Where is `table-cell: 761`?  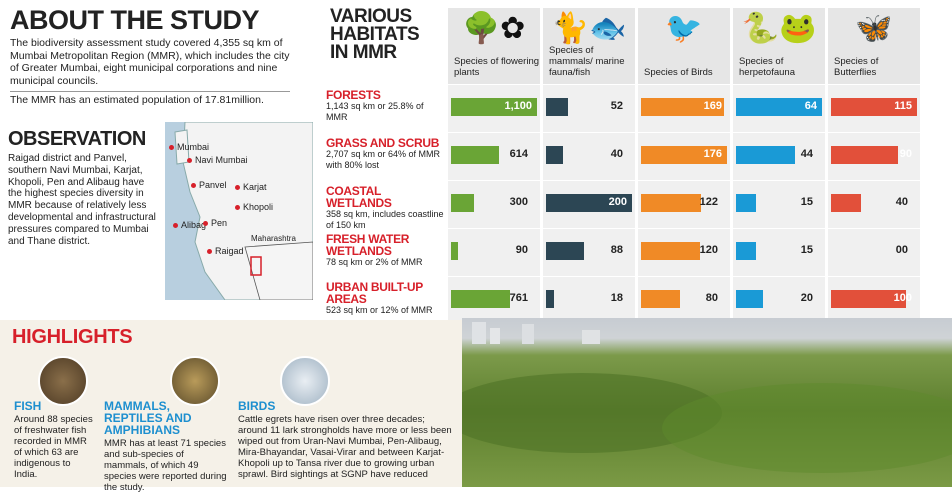
table-cell: 761 is located at coordinates (494, 300).